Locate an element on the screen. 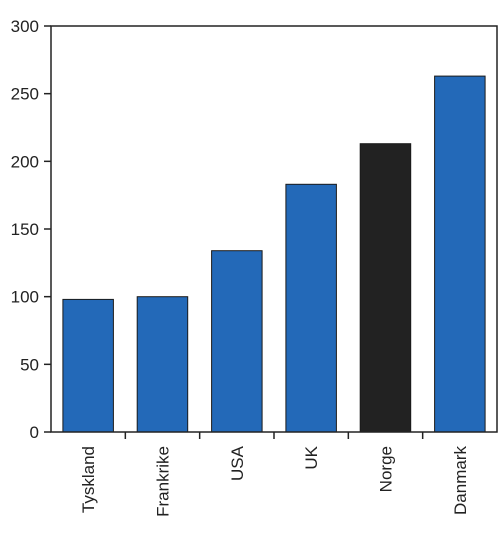 This screenshot has width=500, height=545. y-tick-label-100: 100 is located at coordinates (25, 297).